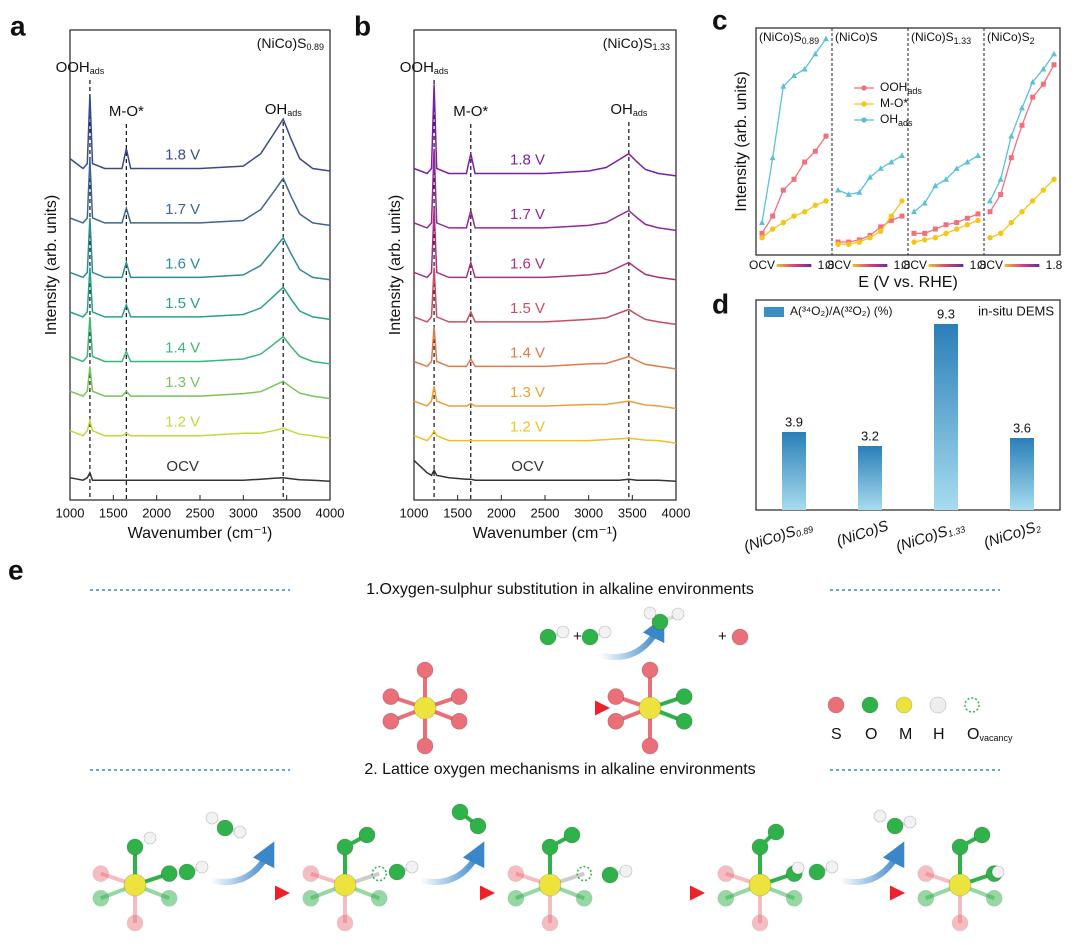 Image resolution: width=1080 pixels, height=950 pixels. I want to click on panel-letter: d, so click(720, 303).